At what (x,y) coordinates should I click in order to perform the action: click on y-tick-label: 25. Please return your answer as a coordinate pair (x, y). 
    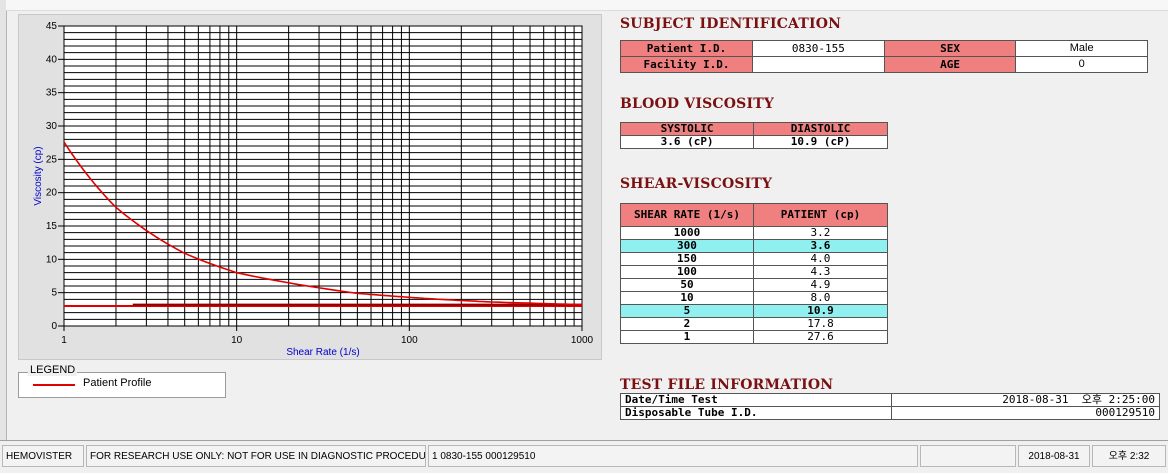
    Looking at the image, I should click on (52, 159).